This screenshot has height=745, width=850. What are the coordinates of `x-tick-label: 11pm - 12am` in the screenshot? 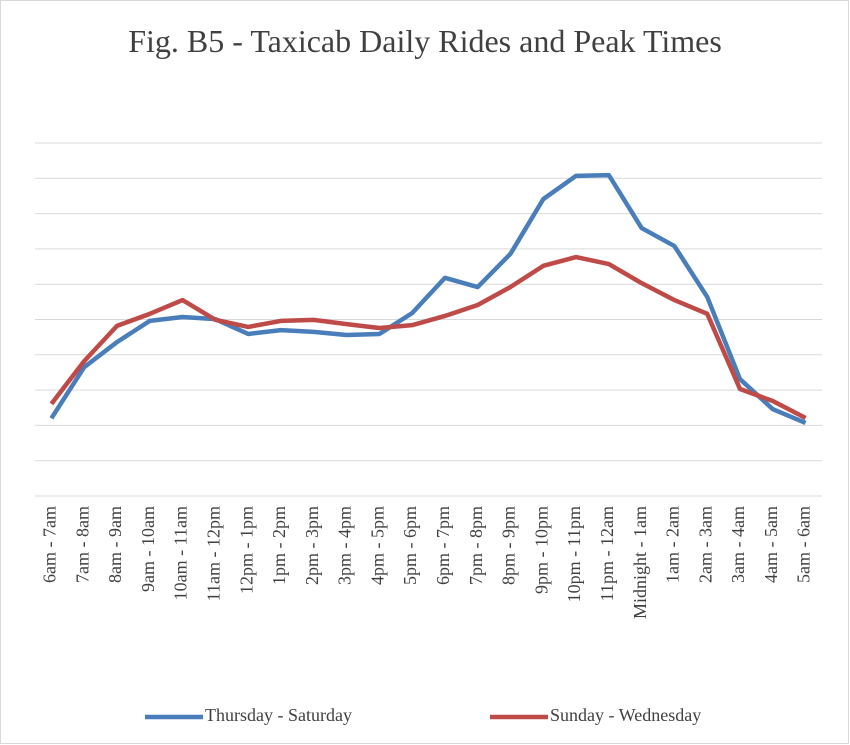 It's located at (607, 553).